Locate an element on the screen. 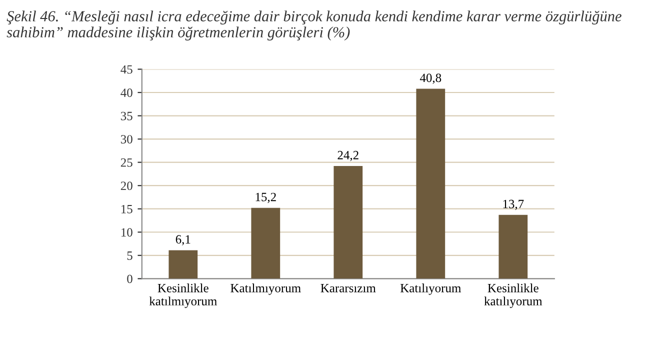  y-tick-label: 15 is located at coordinates (126, 209).